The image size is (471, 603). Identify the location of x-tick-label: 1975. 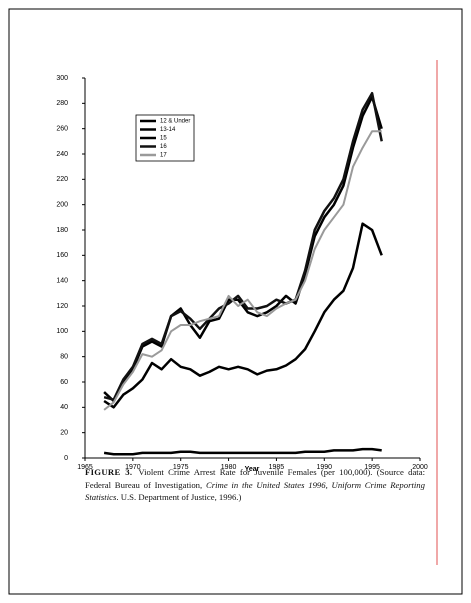
(181, 467).